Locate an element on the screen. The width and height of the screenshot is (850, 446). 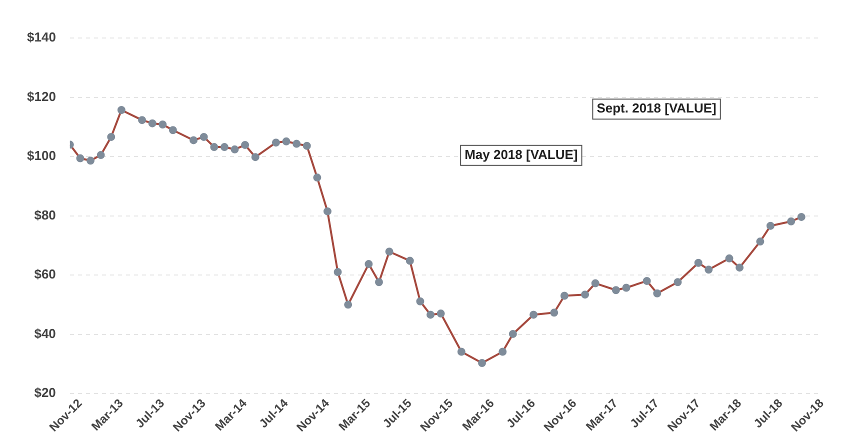
y-tick-label: $20 is located at coordinates (45, 392).